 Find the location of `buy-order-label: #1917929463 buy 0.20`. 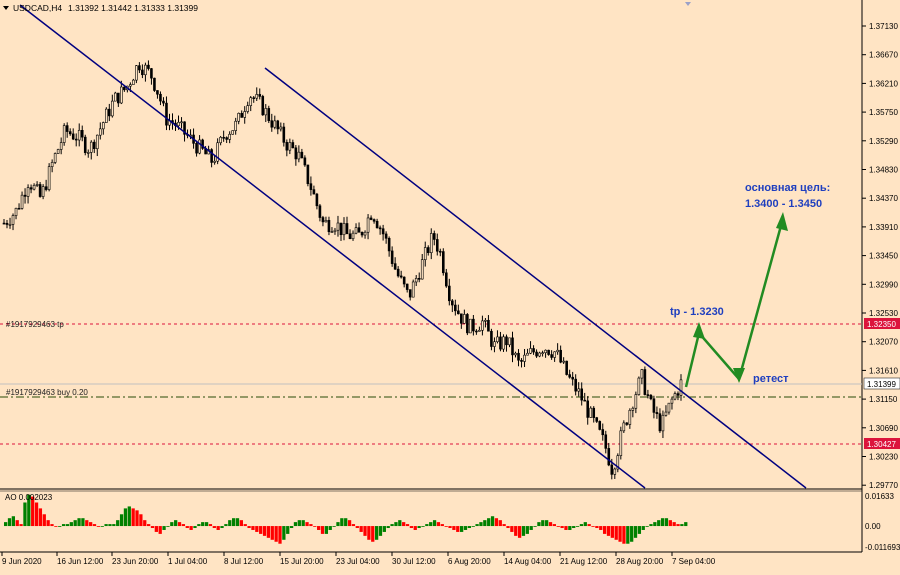

buy-order-label: #1917929463 buy 0.20 is located at coordinates (47, 392).